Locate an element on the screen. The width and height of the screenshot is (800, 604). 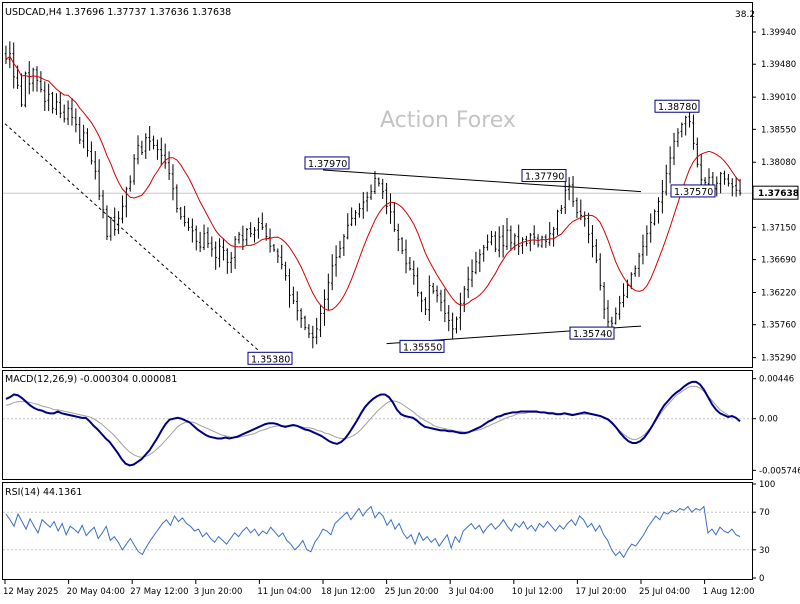
price-tick-label: 1.39010 is located at coordinates (778, 98).